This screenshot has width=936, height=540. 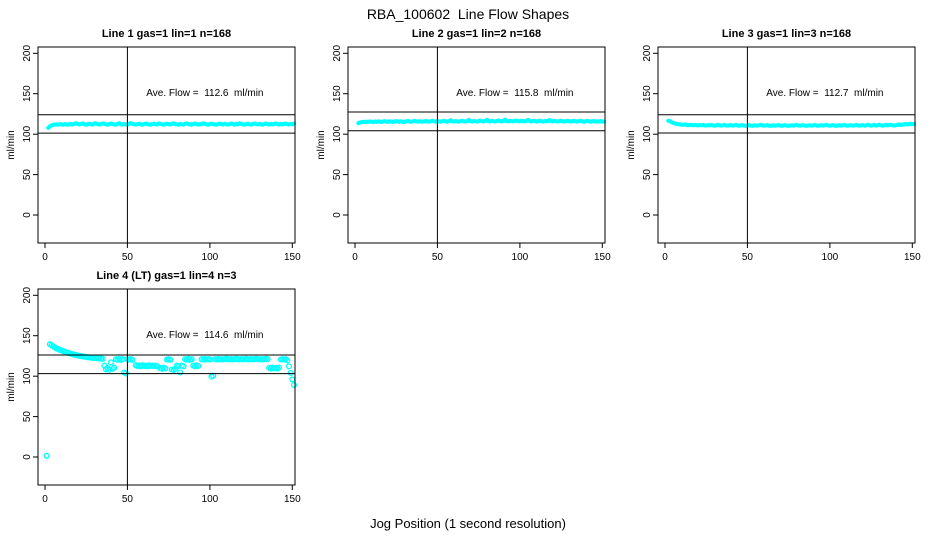 What do you see at coordinates (468, 523) in the screenshot?
I see `x-axis-label: Jog Position (1 second resolution)` at bounding box center [468, 523].